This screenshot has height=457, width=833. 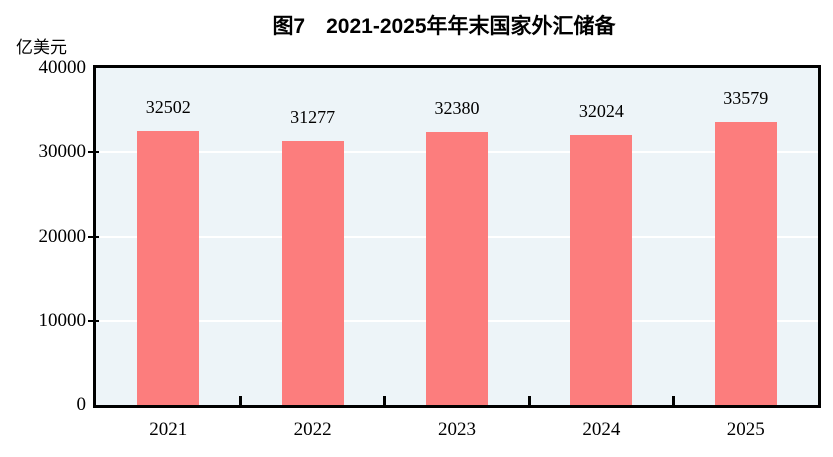 I want to click on bar-value-label: 31277, so click(x=313, y=117).